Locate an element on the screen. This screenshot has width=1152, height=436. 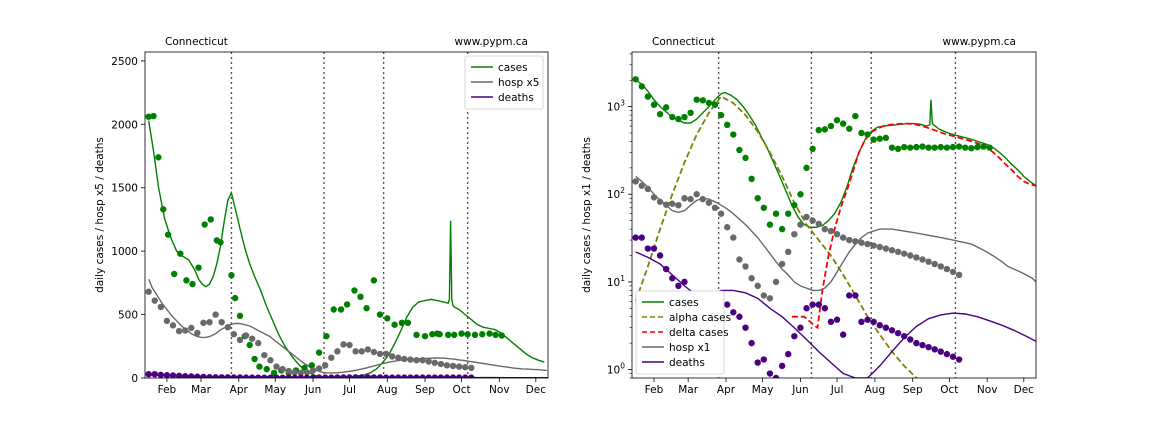
x-tick-label: Nov is located at coordinates (987, 390).